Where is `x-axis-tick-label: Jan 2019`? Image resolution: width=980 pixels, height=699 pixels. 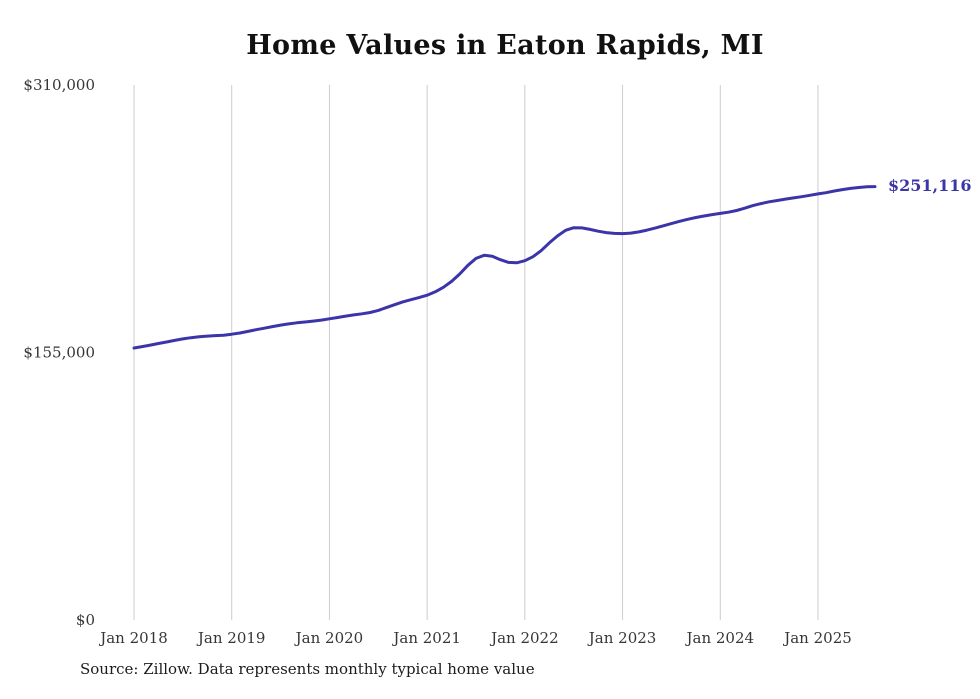 x-axis-tick-label: Jan 2019 is located at coordinates (231, 638).